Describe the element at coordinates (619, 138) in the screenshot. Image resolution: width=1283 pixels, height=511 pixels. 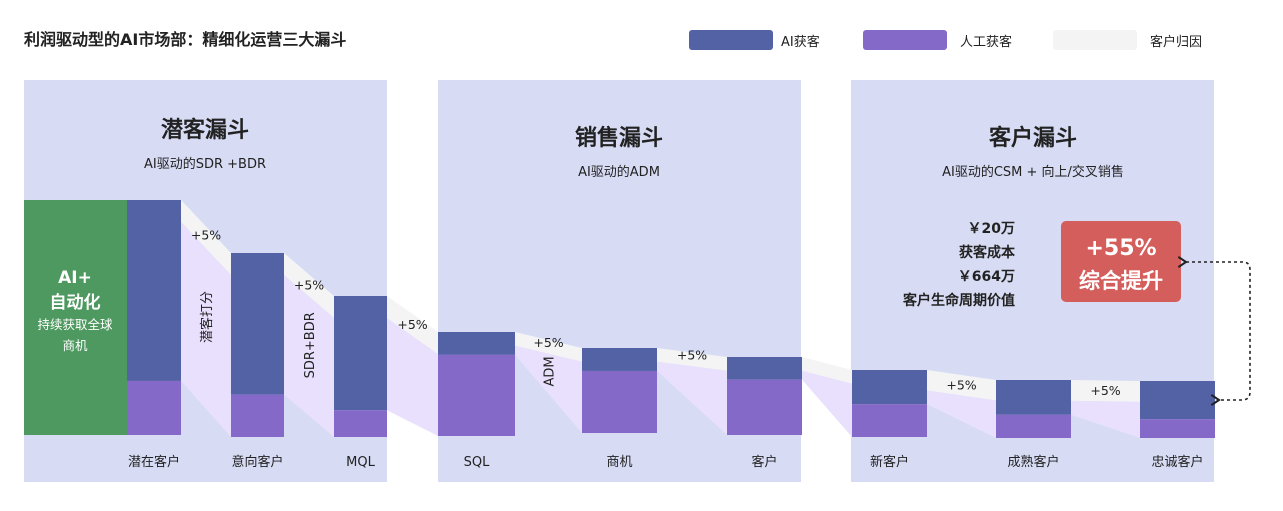
I see `panel-title: 销售漏斗` at that location.